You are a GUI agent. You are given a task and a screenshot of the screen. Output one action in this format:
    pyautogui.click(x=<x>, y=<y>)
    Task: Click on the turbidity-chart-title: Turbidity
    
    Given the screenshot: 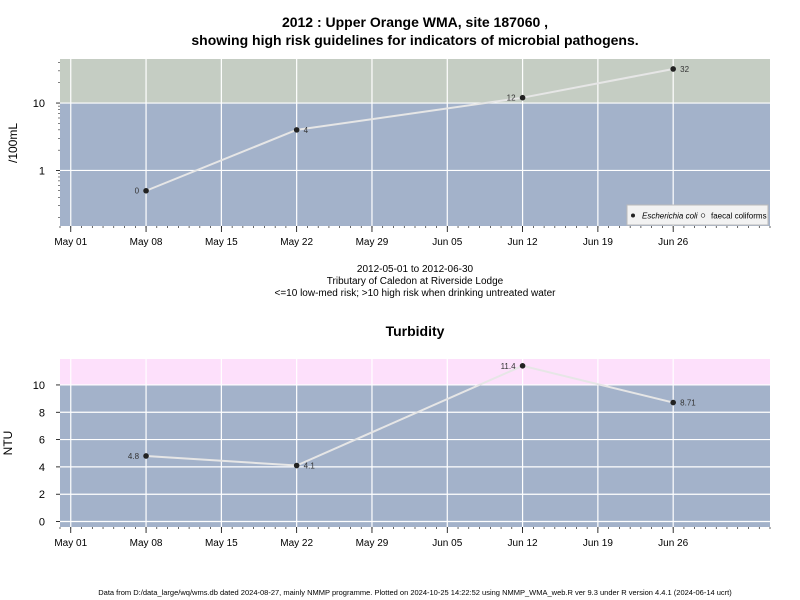 What is the action you would take?
    pyautogui.click(x=415, y=331)
    